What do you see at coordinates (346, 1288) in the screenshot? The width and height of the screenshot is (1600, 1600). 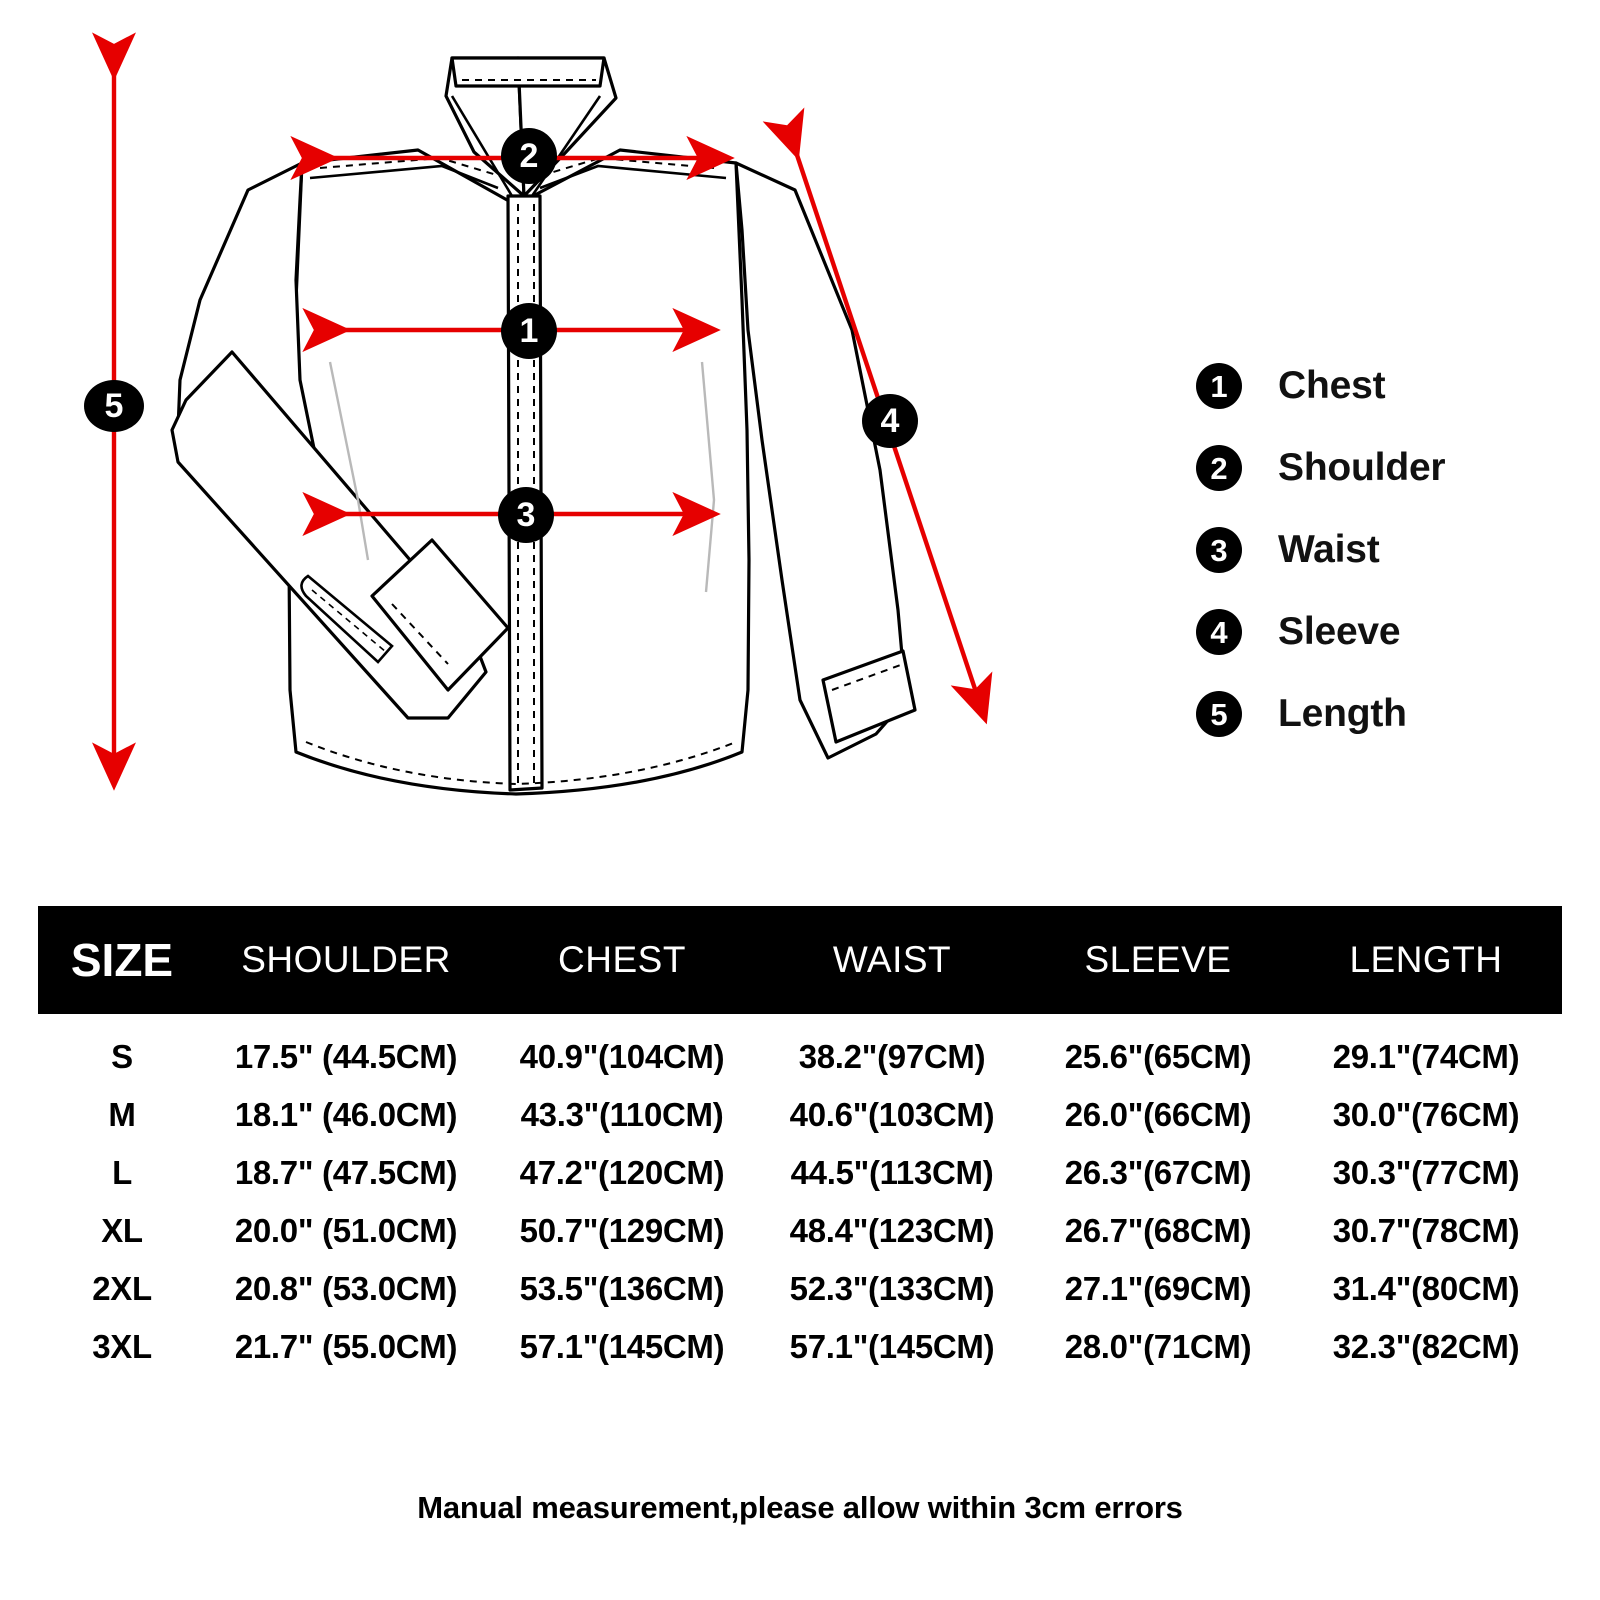 I see `cell-shoulder: 20.8" (53.0CM)` at bounding box center [346, 1288].